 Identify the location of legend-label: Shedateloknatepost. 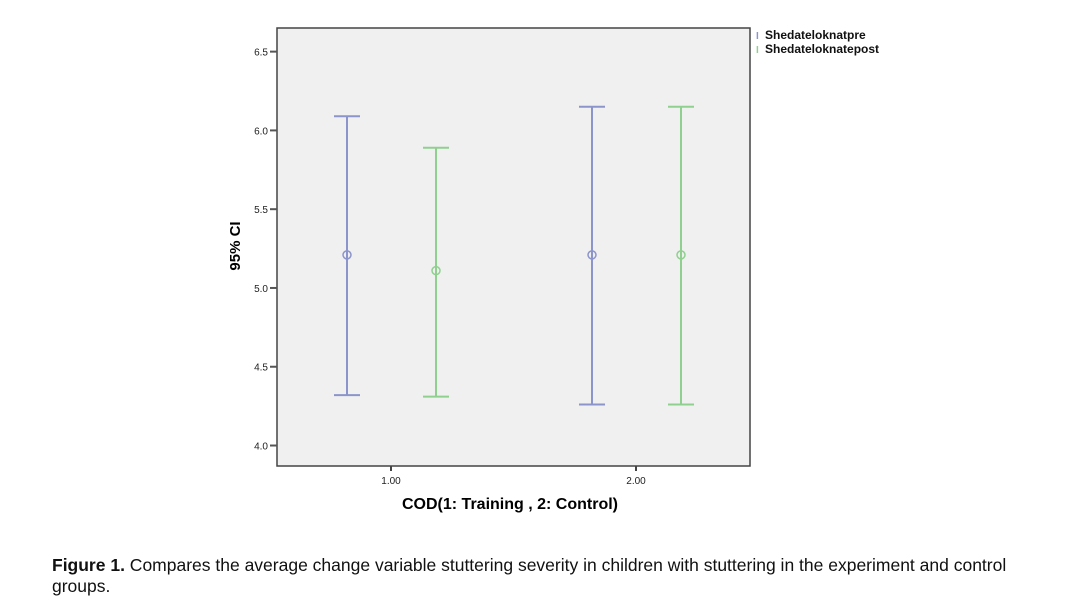
(822, 49).